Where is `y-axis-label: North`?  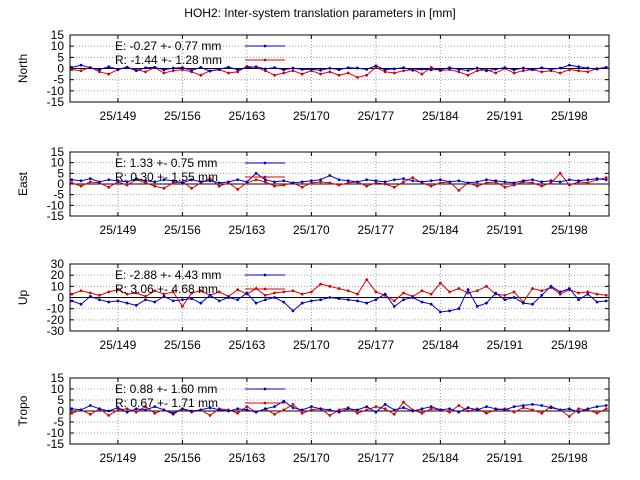 y-axis-label: North is located at coordinates (23, 68).